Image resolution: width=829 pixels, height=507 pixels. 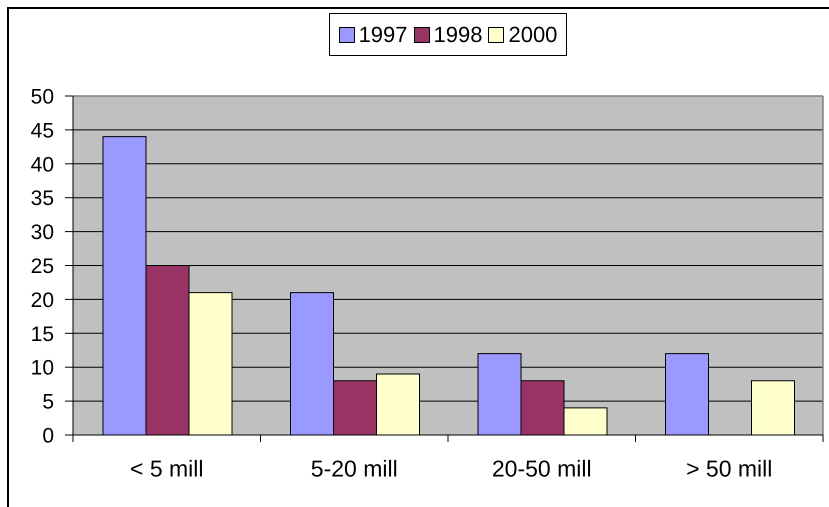 What do you see at coordinates (42, 266) in the screenshot?
I see `y-tick-label: 25` at bounding box center [42, 266].